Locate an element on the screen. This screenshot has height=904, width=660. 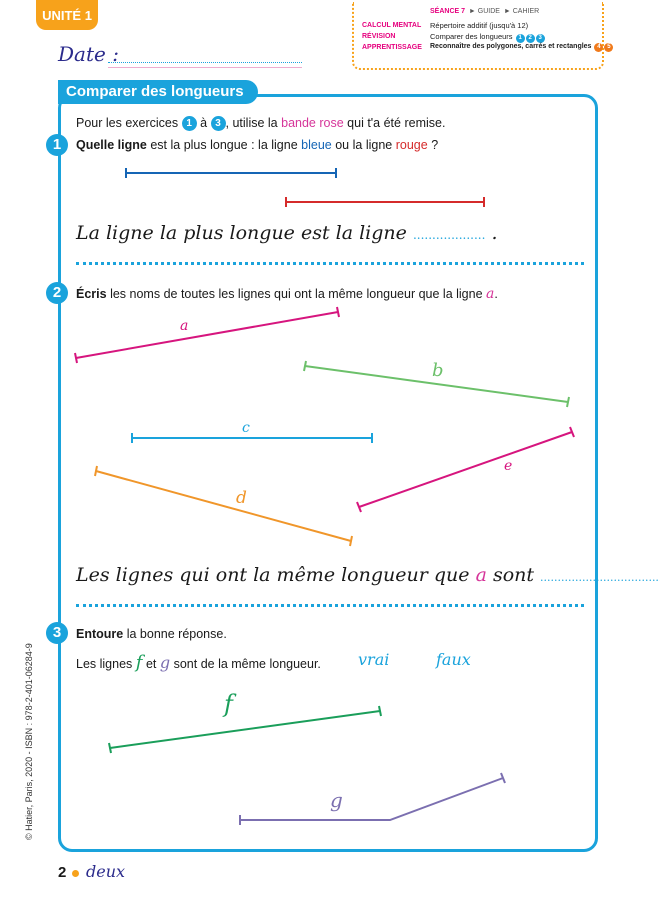
label-e: e is located at coordinates (508, 466).